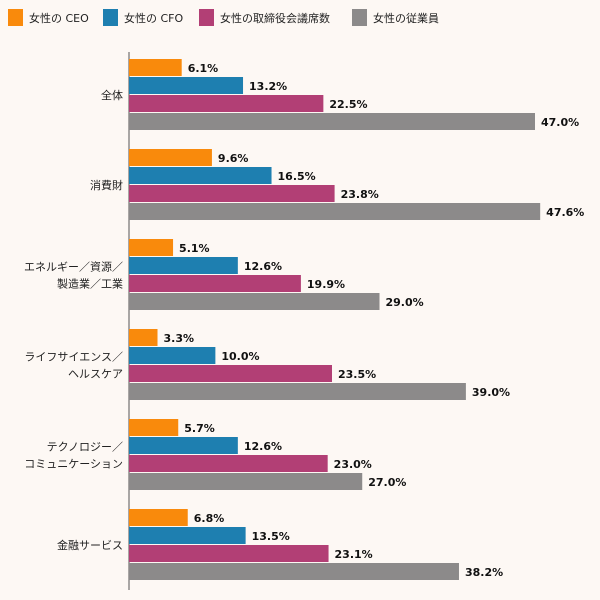 The image size is (600, 600). I want to click on legend-label-1: 女性の CFO, so click(154, 18).